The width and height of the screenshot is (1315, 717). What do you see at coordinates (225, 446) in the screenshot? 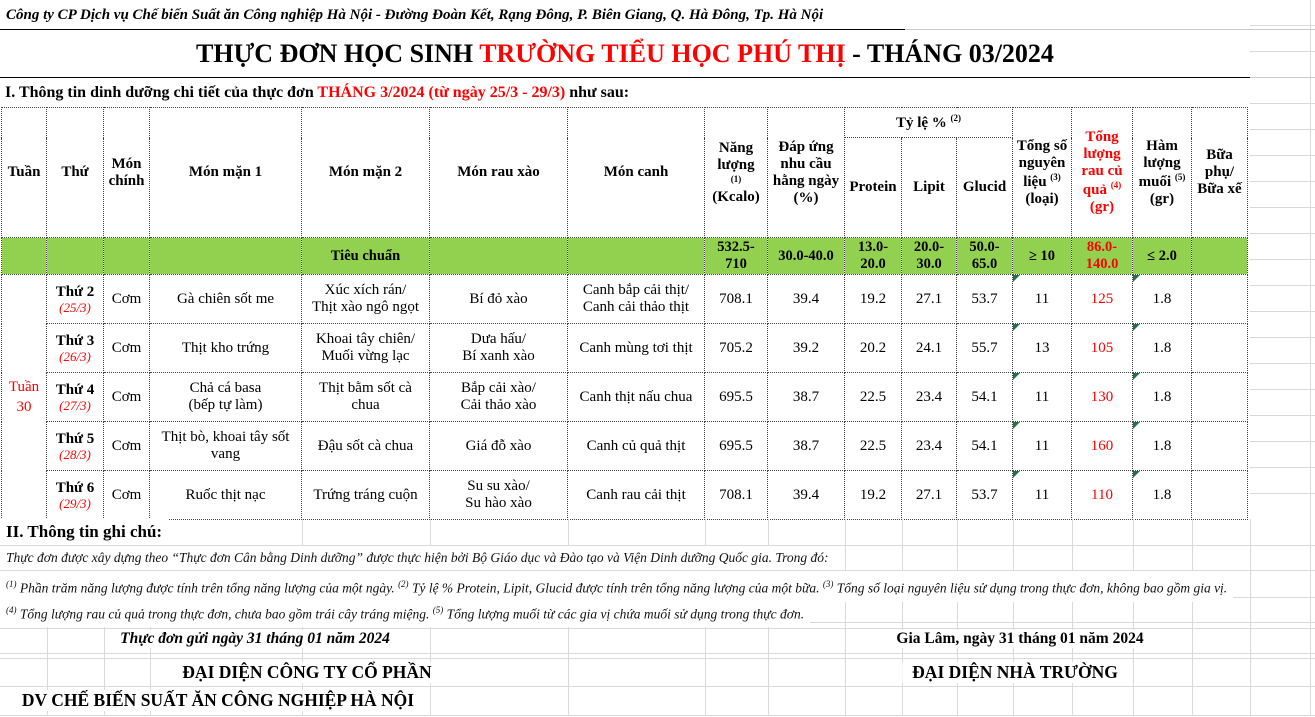
I see `mon-man1-cell: Thịt bò, khoai tây sốt vang` at bounding box center [225, 446].